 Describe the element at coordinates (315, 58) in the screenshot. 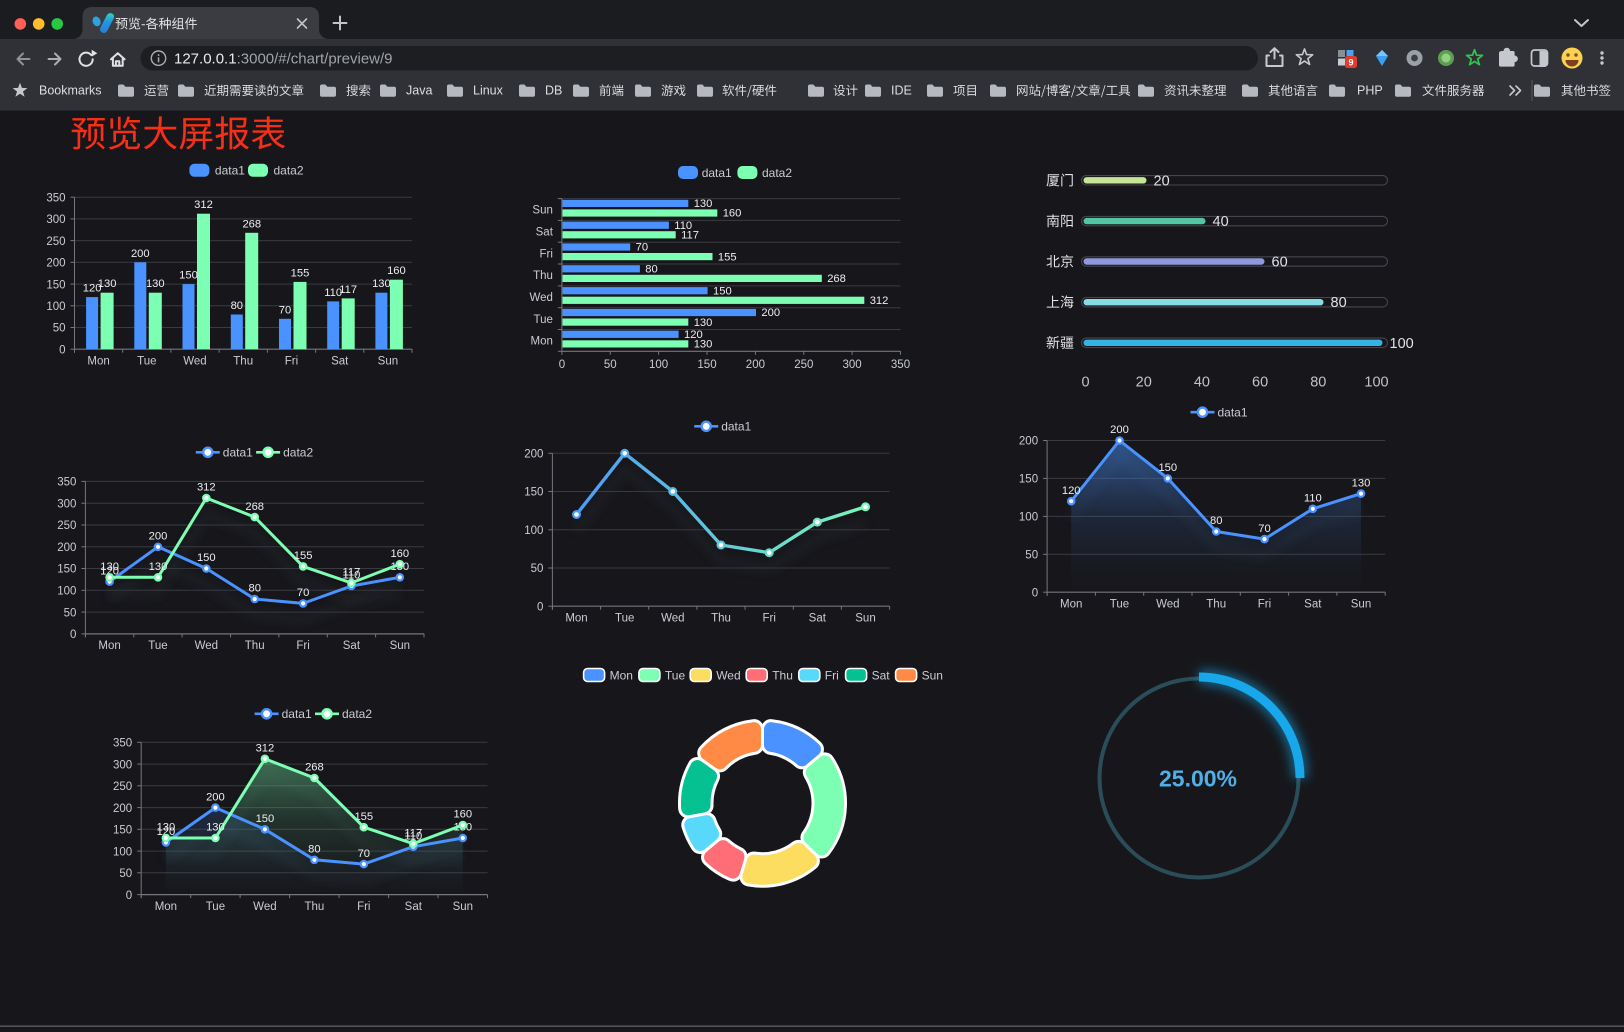

I see `svg-text: :3000/#/chart/preview/9` at that location.